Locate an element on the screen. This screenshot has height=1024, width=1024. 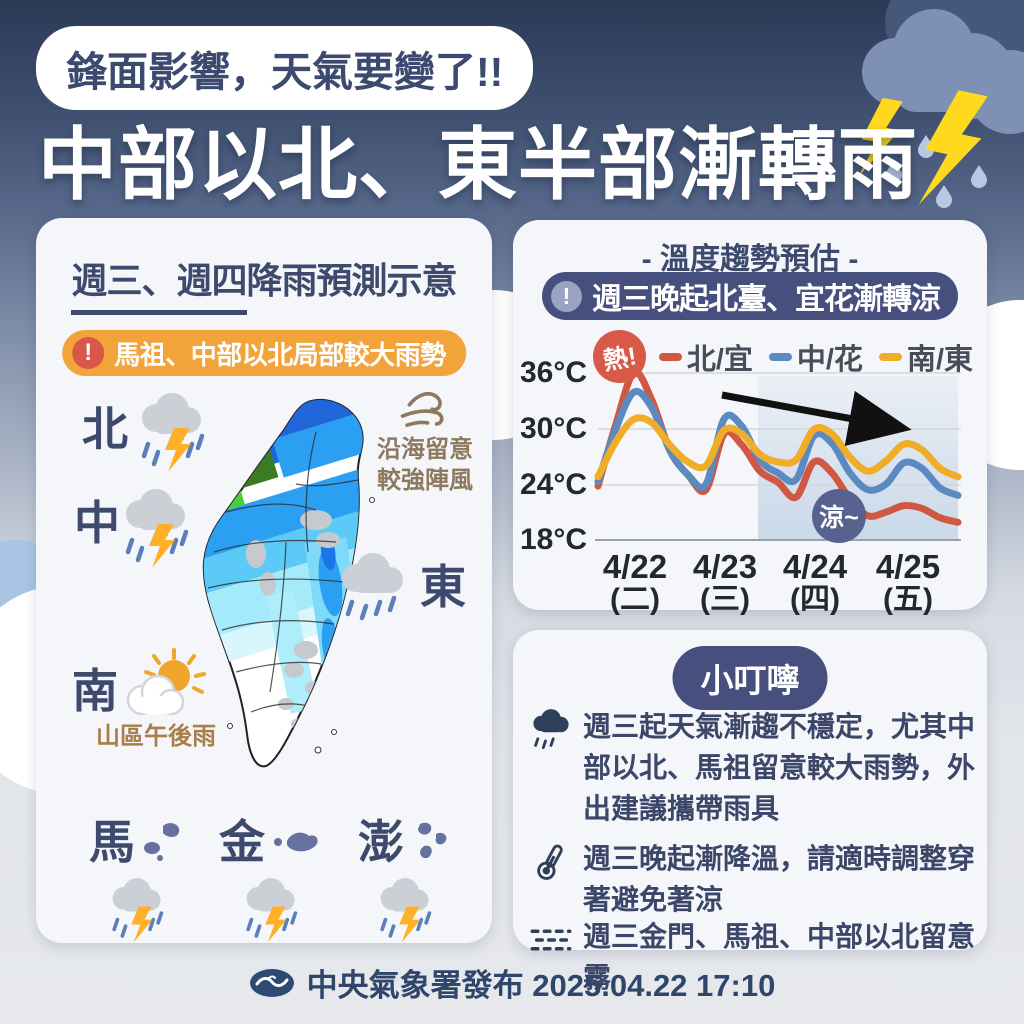
region-kinmen: 金 is located at coordinates (271, 880).